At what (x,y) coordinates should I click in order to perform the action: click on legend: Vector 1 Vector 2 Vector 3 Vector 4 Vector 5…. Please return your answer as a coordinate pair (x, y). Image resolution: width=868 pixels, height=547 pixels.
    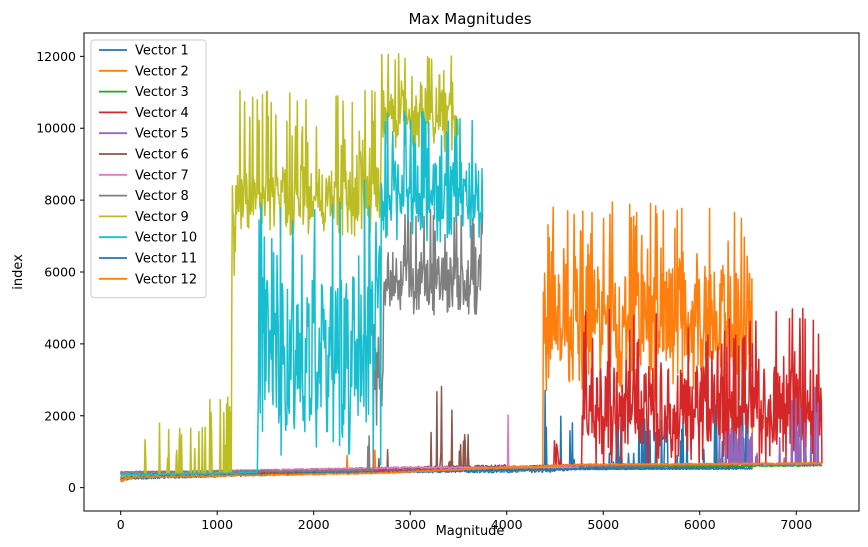
    Looking at the image, I should click on (148, 169).